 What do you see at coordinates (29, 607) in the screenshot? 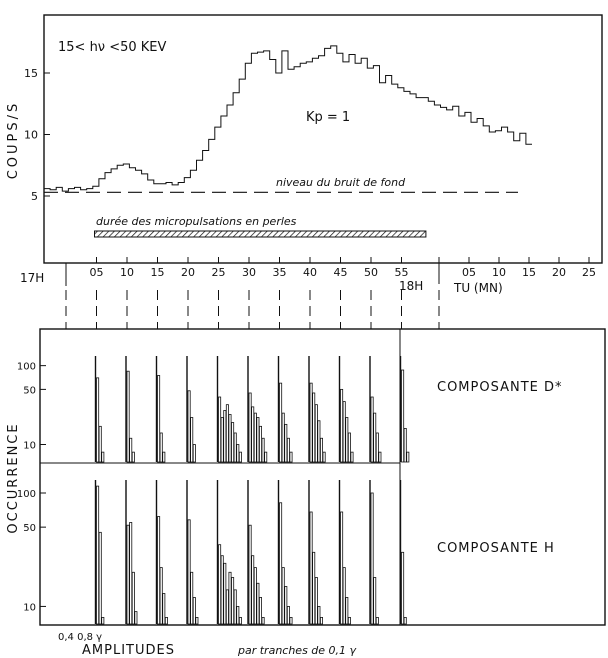
I see `occurrence-y-tick-label: 10` at bounding box center [29, 607].